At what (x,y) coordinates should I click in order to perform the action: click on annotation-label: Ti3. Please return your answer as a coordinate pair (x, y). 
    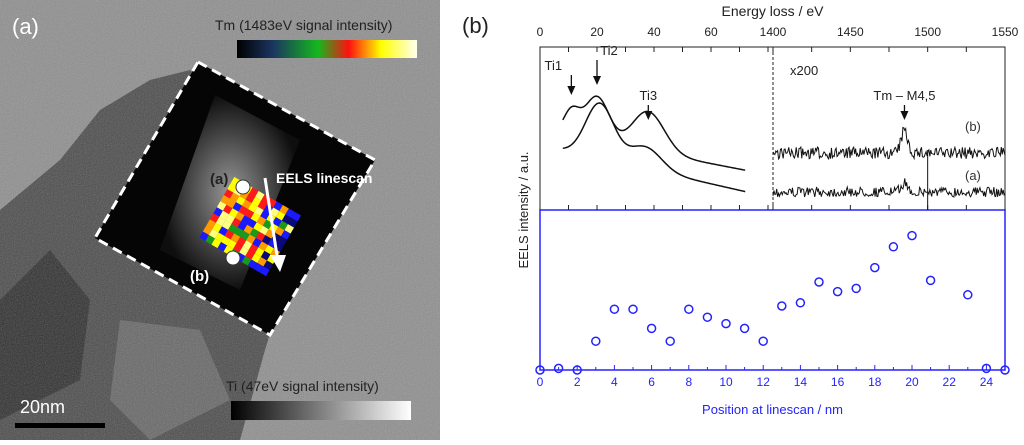
    Looking at the image, I should click on (649, 95).